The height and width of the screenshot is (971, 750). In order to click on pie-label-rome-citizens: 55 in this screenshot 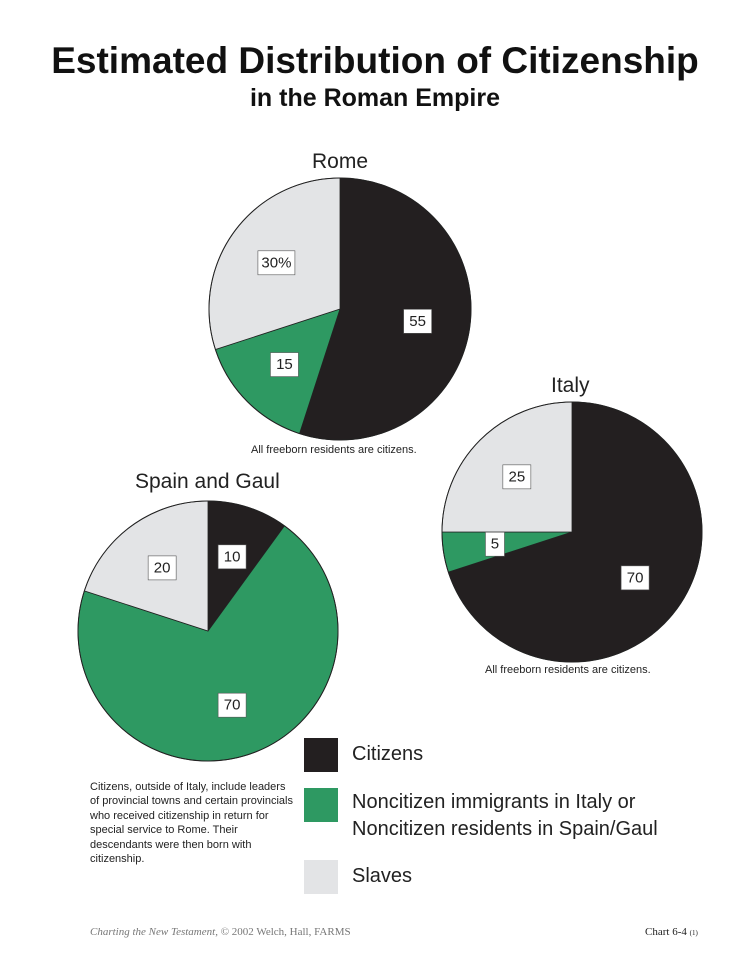, I will do `click(417, 321)`.